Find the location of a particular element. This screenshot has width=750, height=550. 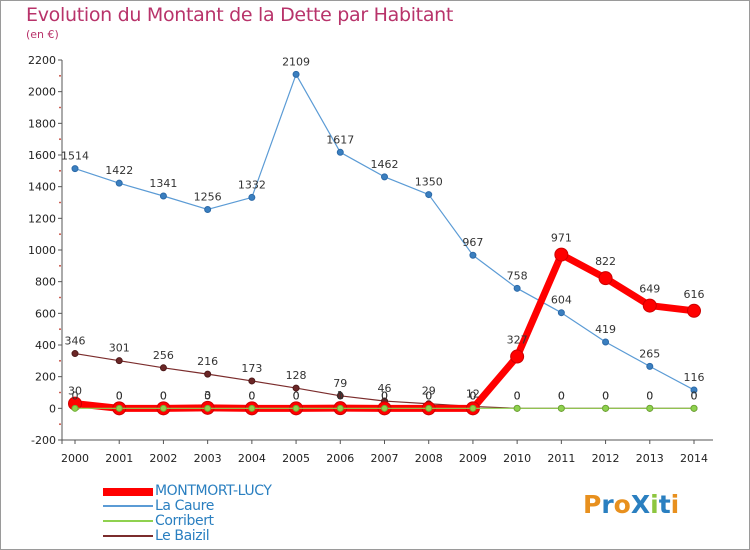

logo-letter: o is located at coordinates (622, 504).